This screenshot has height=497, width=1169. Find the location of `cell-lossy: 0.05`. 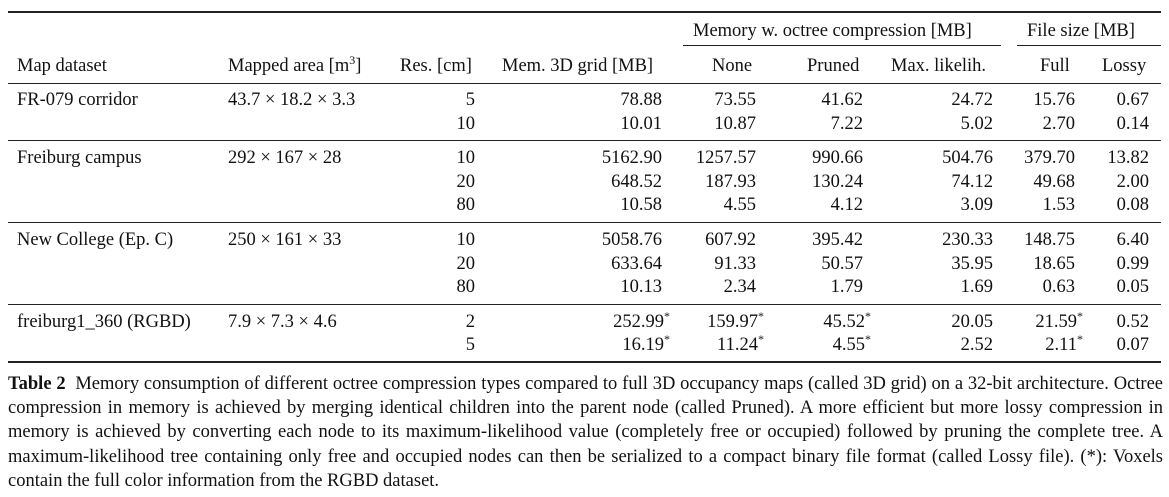

cell-lossy: 0.05 is located at coordinates (1132, 287).